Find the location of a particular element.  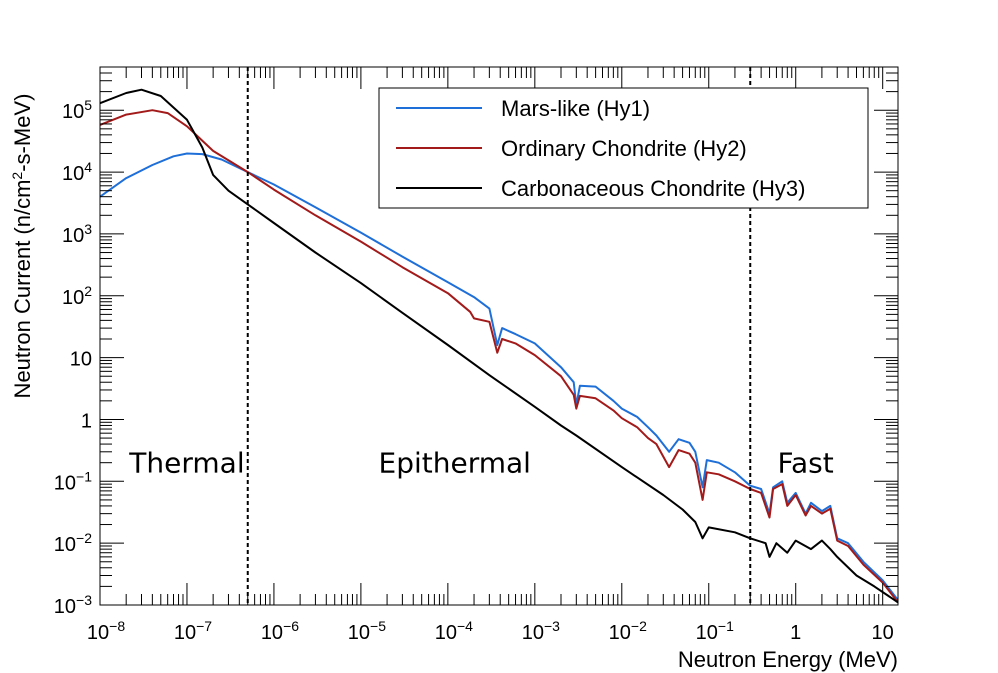

y-axis-title-superscript: 2 is located at coordinates (17, 176).